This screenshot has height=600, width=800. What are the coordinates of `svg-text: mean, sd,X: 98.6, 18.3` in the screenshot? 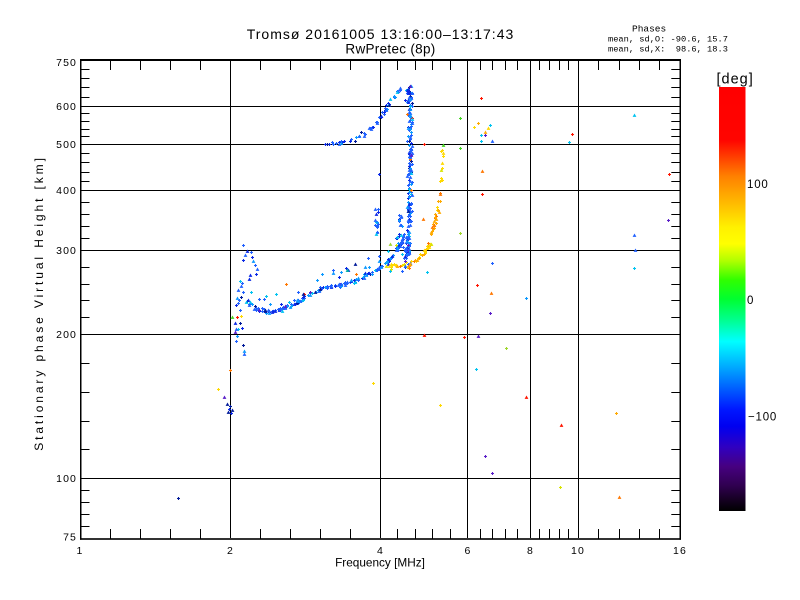 It's located at (668, 50).